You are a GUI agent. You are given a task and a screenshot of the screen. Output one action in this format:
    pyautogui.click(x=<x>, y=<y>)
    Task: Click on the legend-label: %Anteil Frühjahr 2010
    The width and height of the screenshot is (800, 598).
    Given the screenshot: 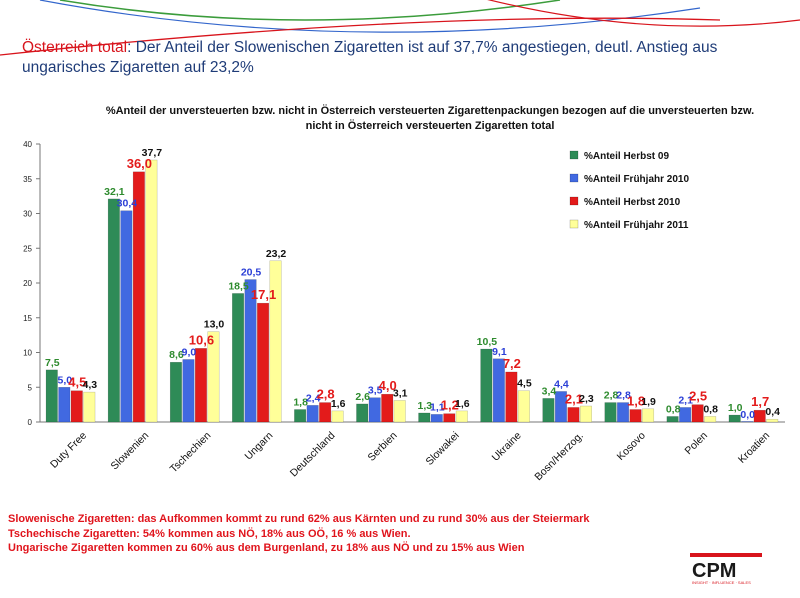 What is the action you would take?
    pyautogui.click(x=636, y=179)
    